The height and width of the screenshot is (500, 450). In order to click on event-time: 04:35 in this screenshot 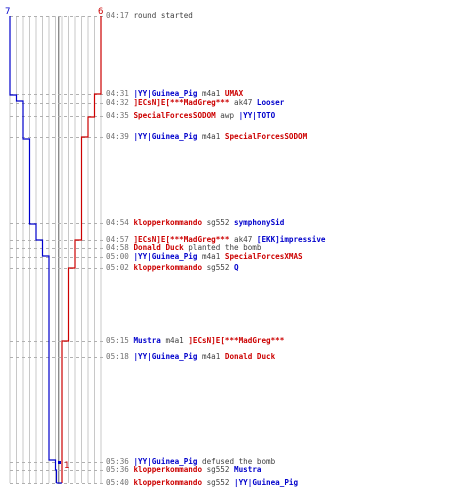, I will do `click(117, 115)`.